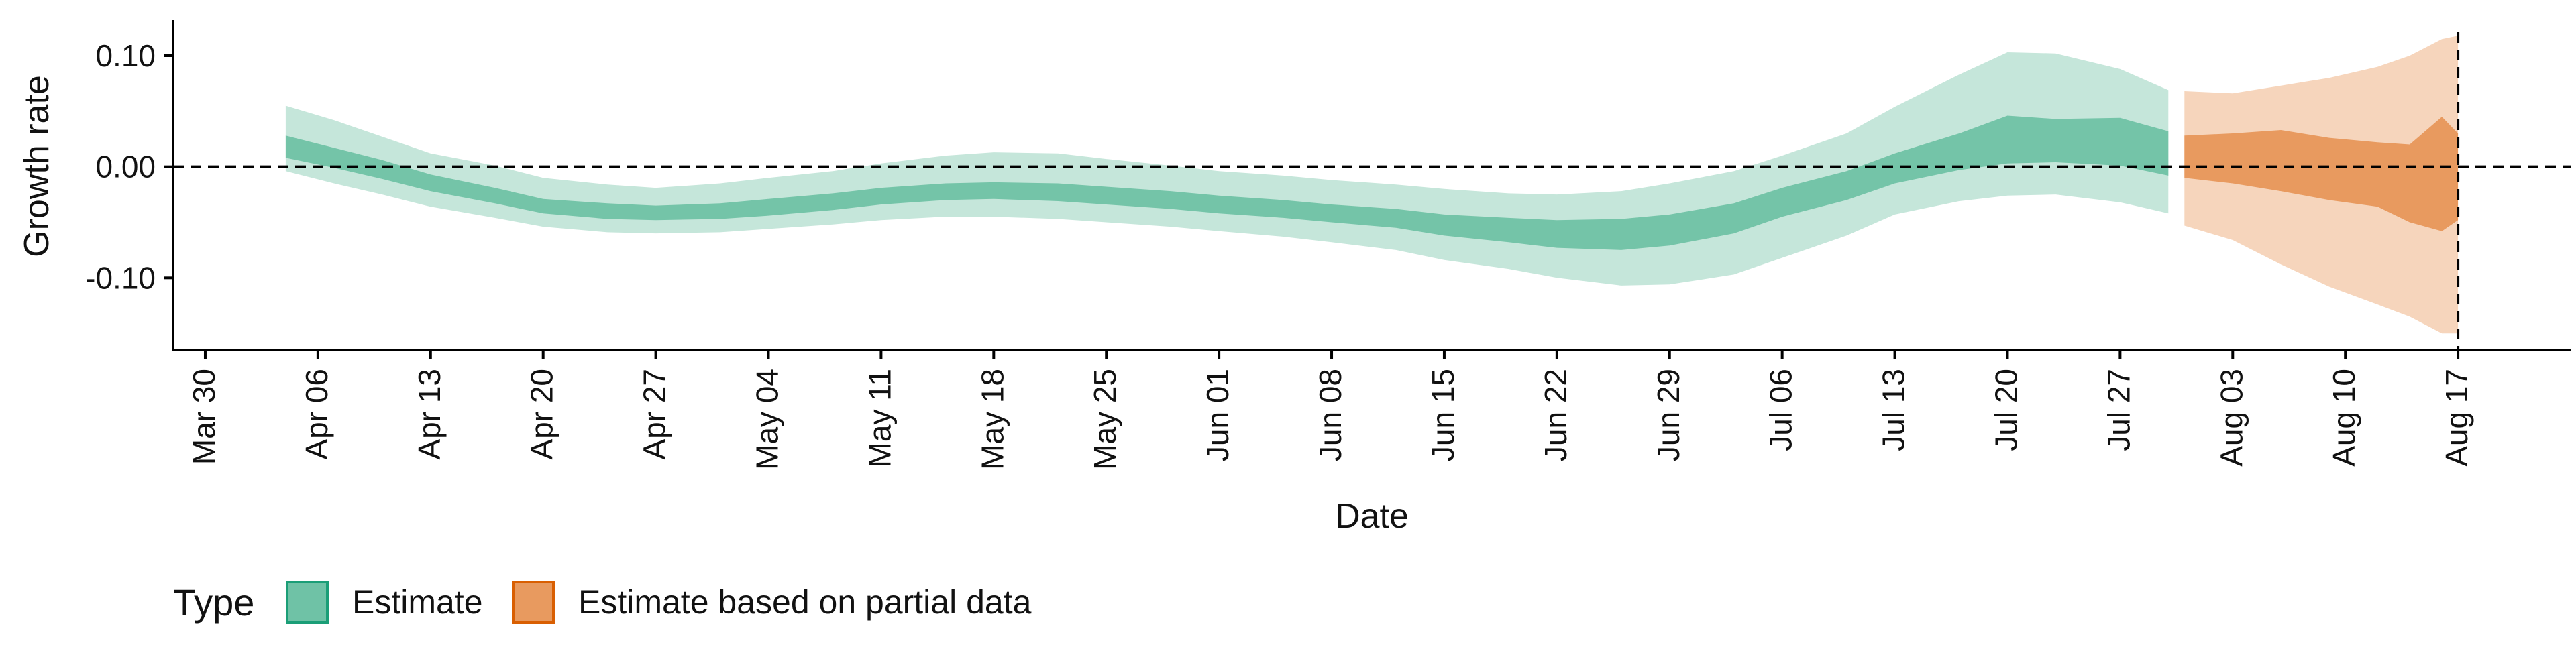  What do you see at coordinates (2456, 418) in the screenshot?
I see `x-tick-label: Aug 17` at bounding box center [2456, 418].